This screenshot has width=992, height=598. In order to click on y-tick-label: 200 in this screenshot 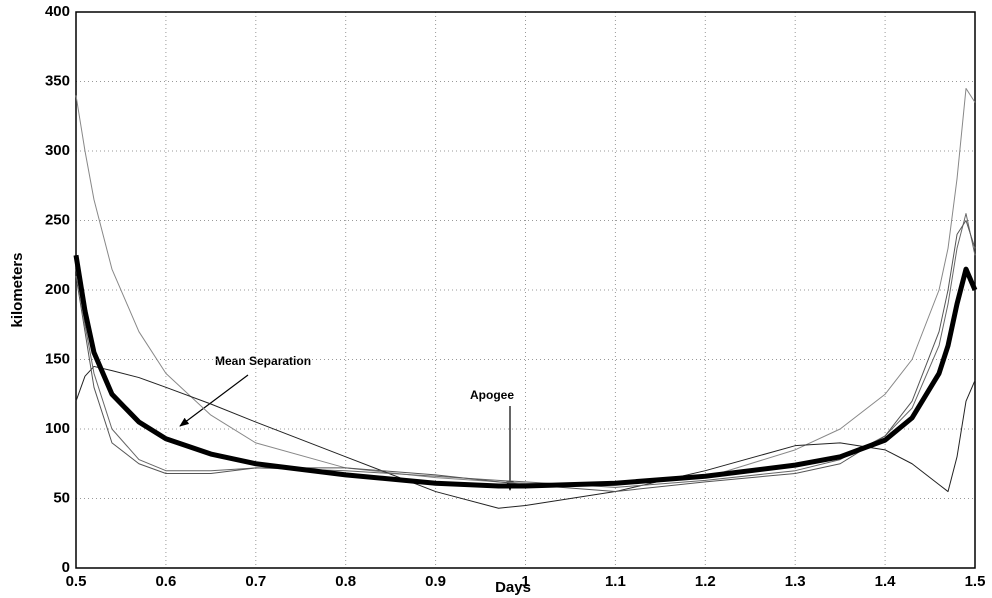, I will do `click(57, 289)`.